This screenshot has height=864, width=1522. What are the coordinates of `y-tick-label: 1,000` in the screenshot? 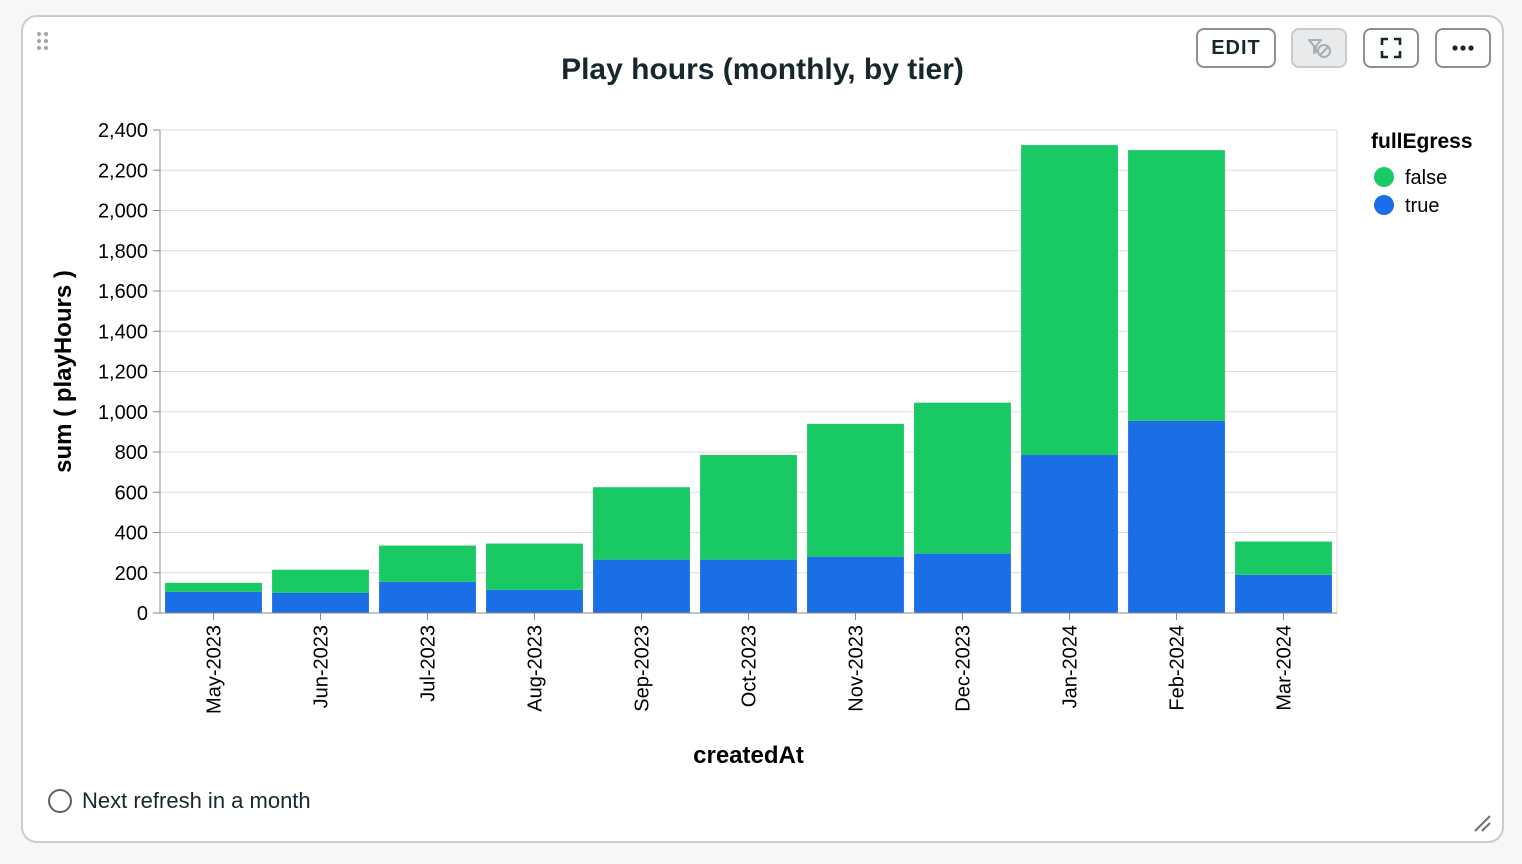 It's located at (123, 413).